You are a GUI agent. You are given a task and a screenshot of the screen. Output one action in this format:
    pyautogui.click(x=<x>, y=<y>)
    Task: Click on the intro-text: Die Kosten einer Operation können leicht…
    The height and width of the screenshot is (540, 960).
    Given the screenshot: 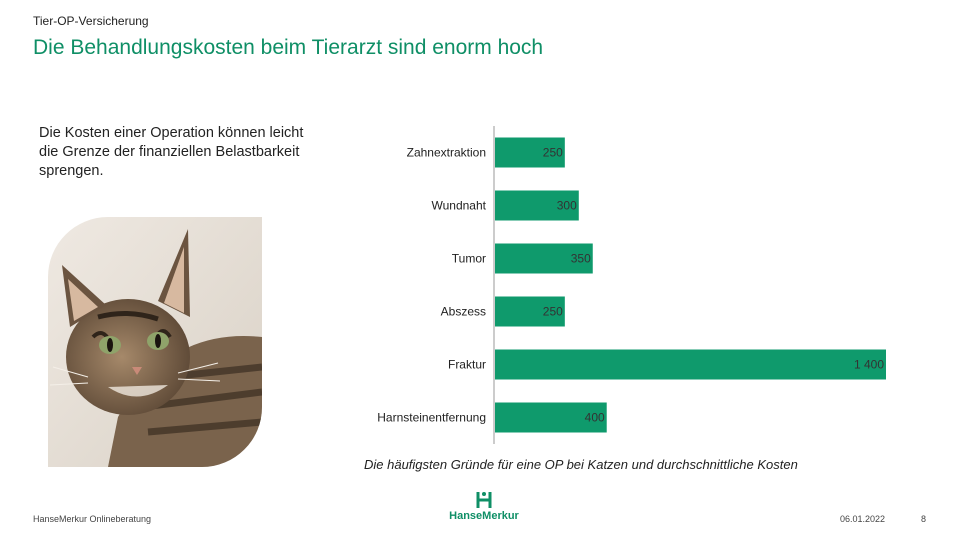 What is the action you would take?
    pyautogui.click(x=171, y=152)
    